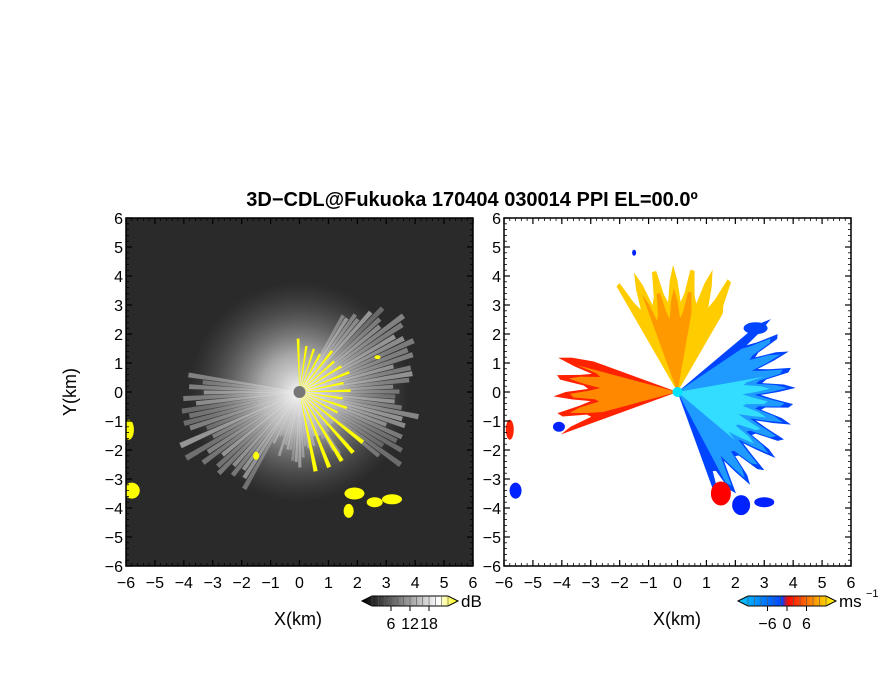 The width and height of the screenshot is (880, 680). I want to click on velocity-colorbar-unit: ms, so click(850, 601).